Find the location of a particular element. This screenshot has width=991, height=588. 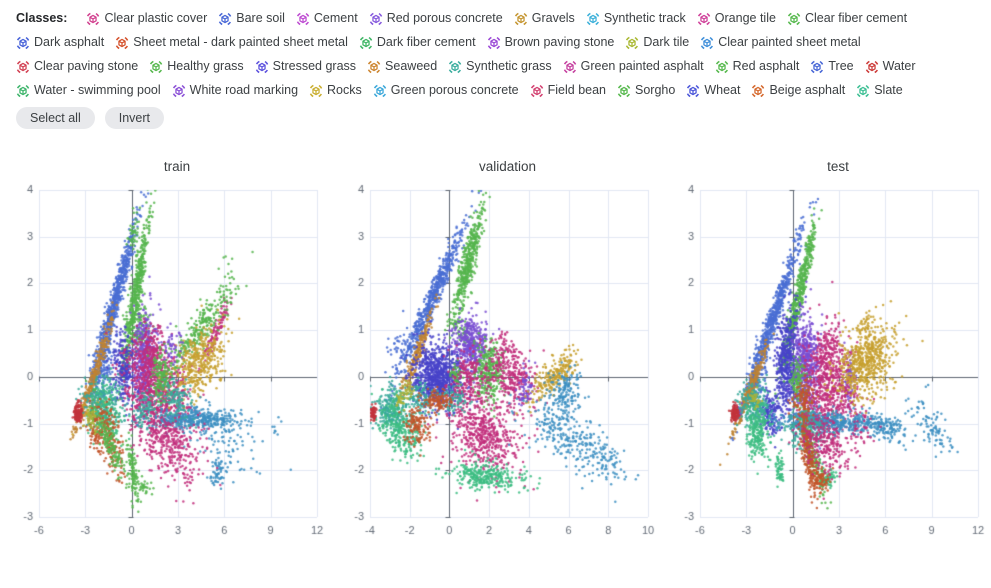

legend-item-clear-plastic-cover: Clear plastic cover is located at coordinates (146, 18).